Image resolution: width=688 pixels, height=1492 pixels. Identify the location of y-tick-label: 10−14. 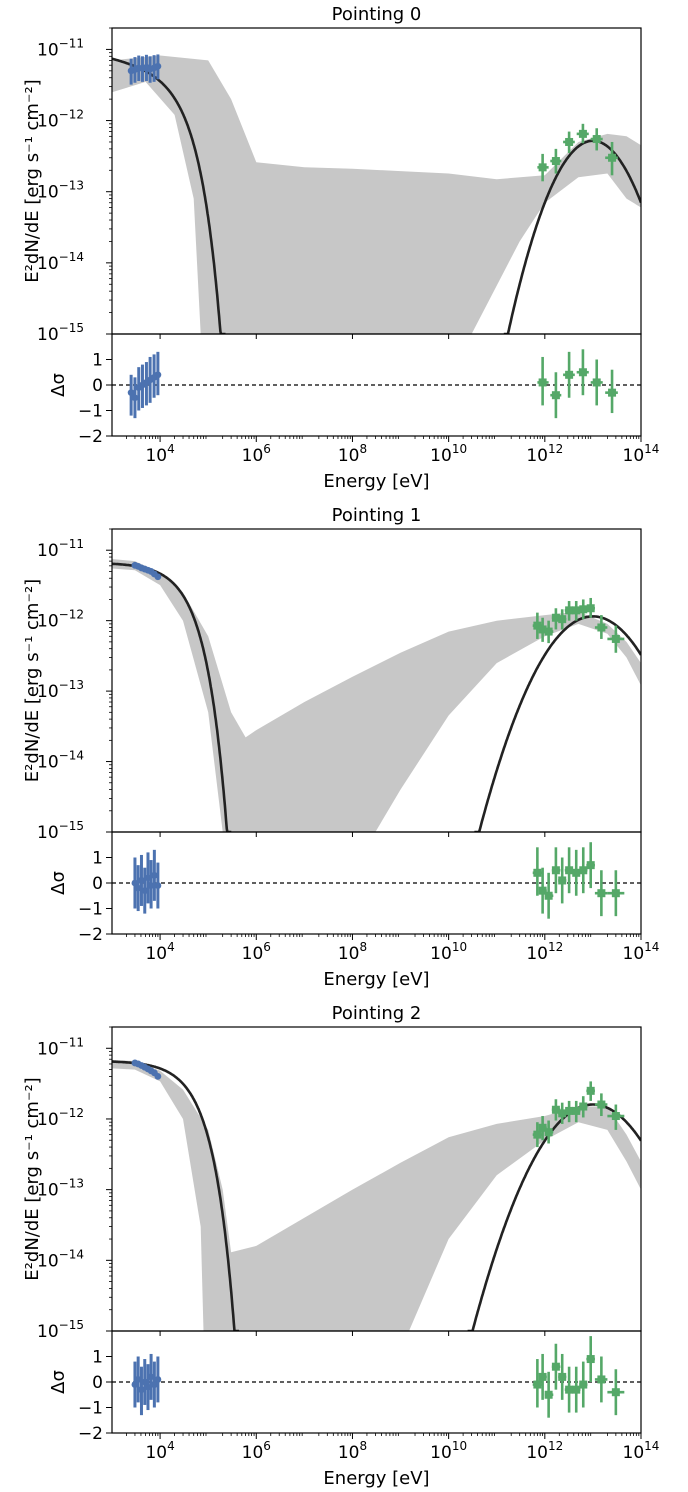
(60, 1259).